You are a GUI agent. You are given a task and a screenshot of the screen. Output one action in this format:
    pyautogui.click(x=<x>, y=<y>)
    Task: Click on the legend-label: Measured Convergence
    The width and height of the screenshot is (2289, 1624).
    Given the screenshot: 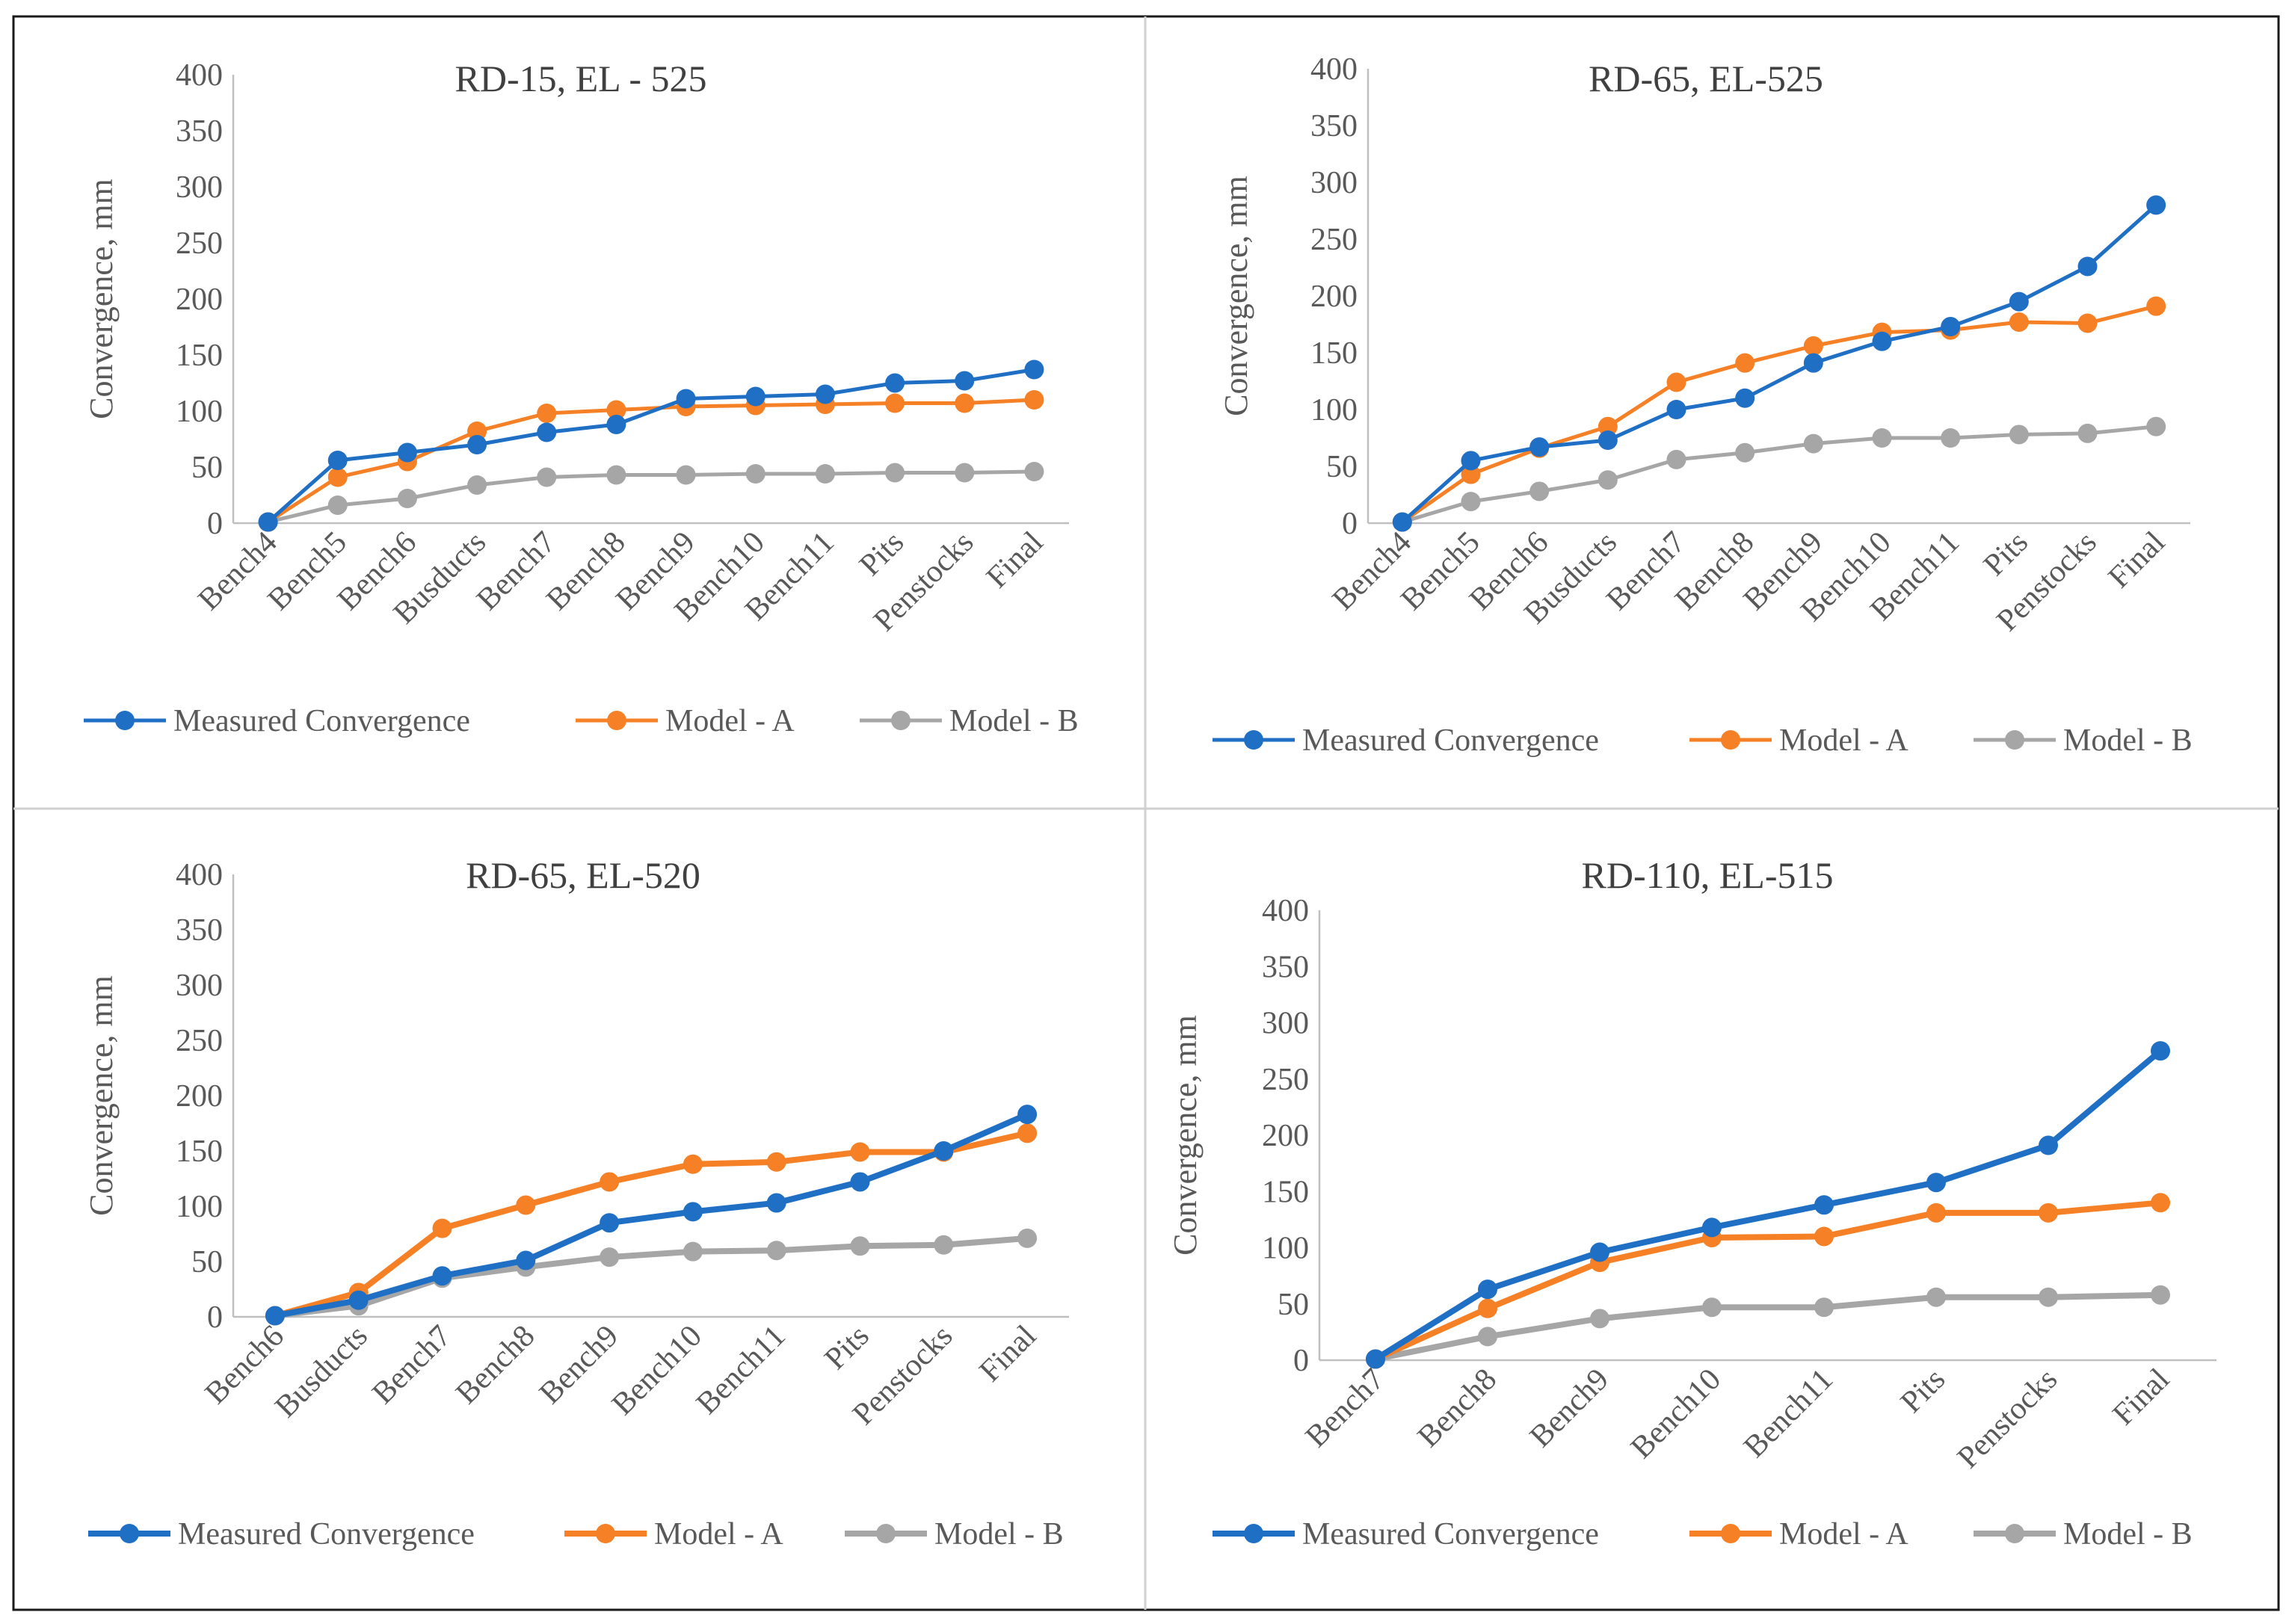 What is the action you would take?
    pyautogui.click(x=322, y=721)
    